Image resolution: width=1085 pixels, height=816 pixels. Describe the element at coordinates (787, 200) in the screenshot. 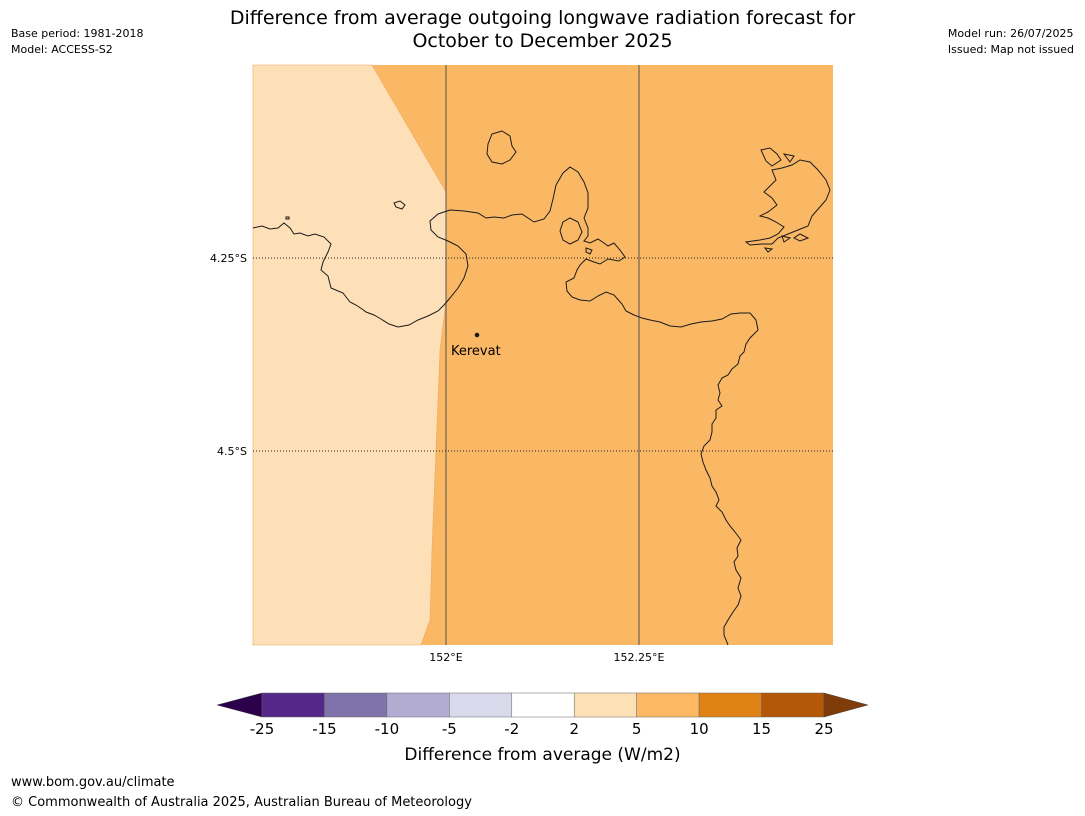

I see `duke-of-york-islands` at that location.